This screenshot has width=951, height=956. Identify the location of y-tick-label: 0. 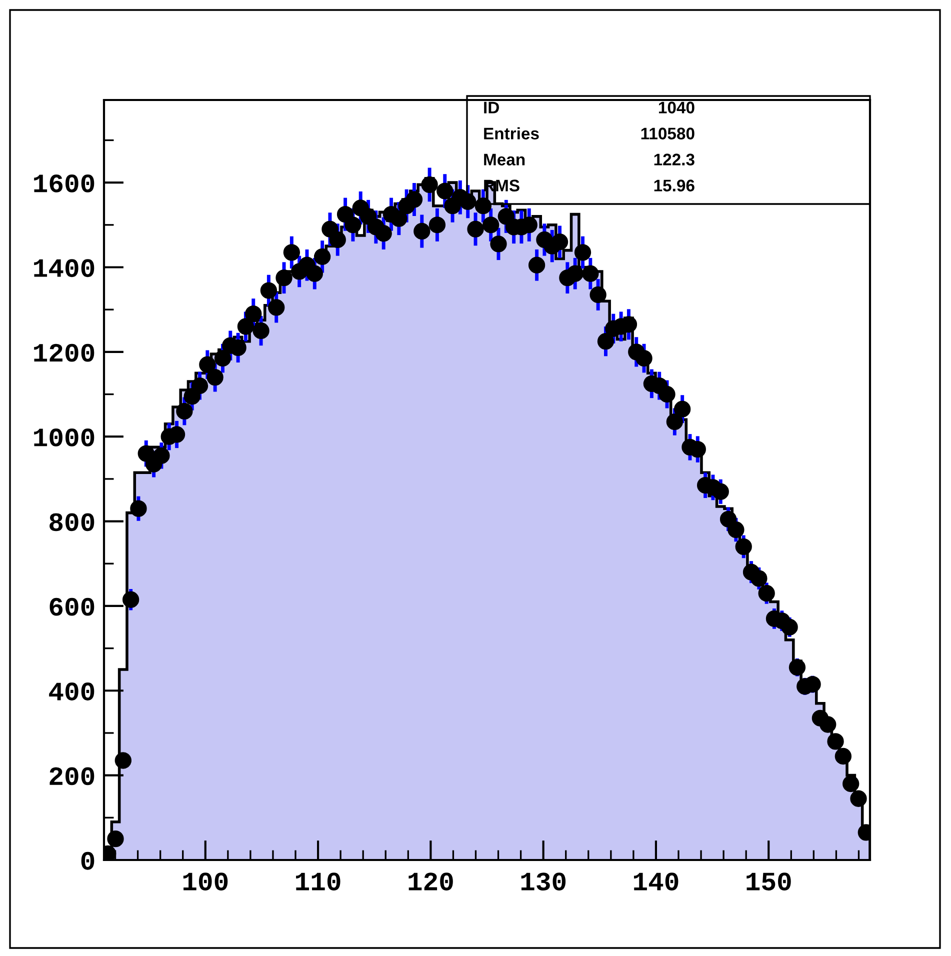
(87, 861).